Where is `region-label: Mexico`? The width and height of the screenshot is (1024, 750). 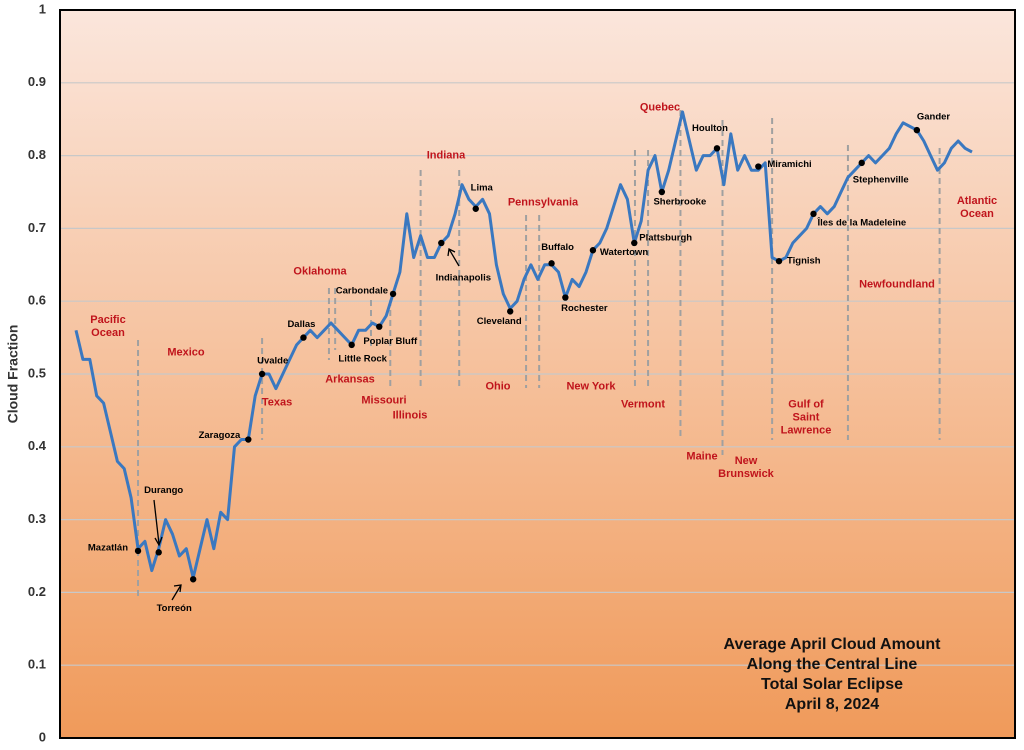
region-label: Mexico is located at coordinates (186, 352).